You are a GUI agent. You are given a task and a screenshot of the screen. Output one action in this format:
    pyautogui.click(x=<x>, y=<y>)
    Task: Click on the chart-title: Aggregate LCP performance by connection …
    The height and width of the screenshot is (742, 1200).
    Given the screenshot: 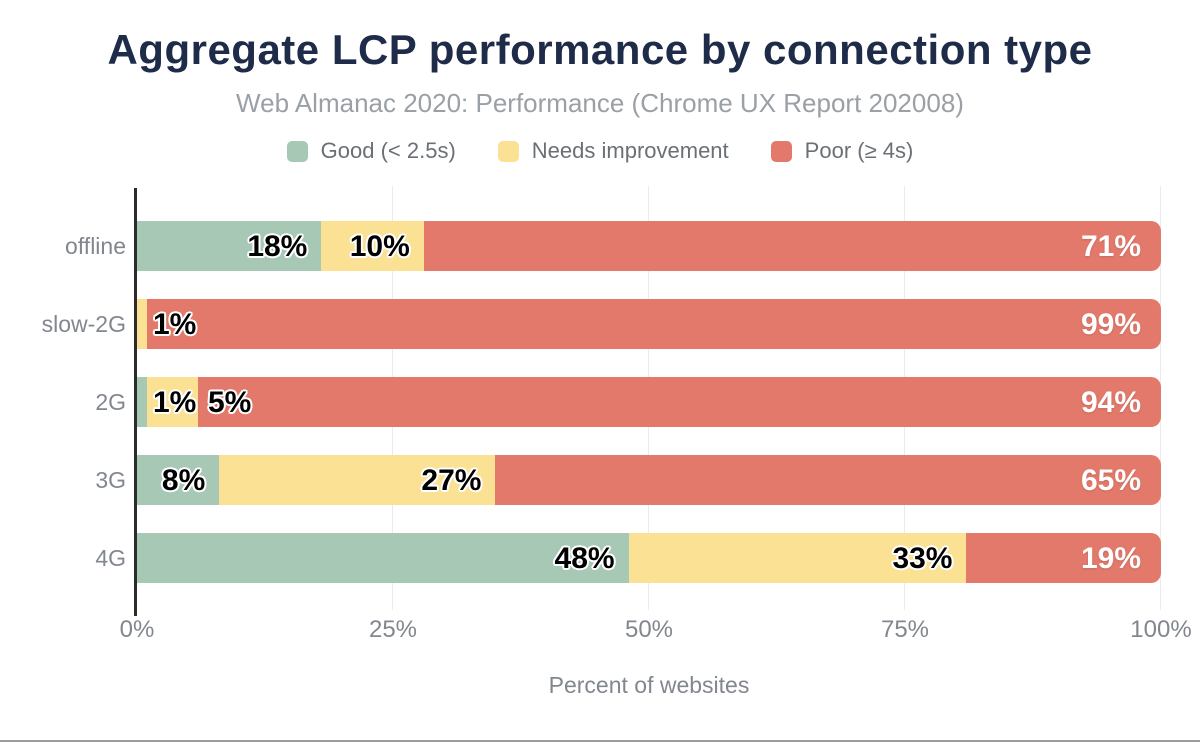 What is the action you would take?
    pyautogui.click(x=600, y=49)
    